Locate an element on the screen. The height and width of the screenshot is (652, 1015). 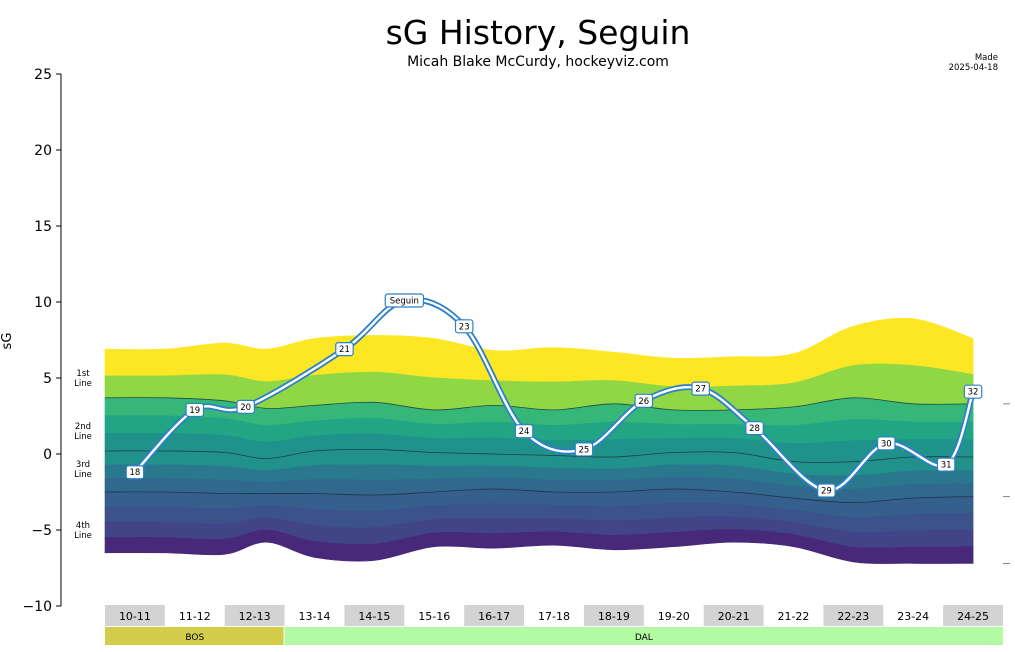
data-point: 32 is located at coordinates (973, 391).